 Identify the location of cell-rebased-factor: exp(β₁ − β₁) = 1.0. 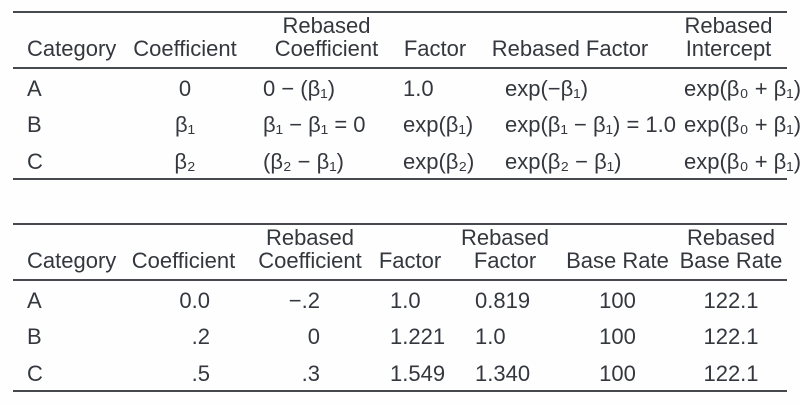
(591, 124).